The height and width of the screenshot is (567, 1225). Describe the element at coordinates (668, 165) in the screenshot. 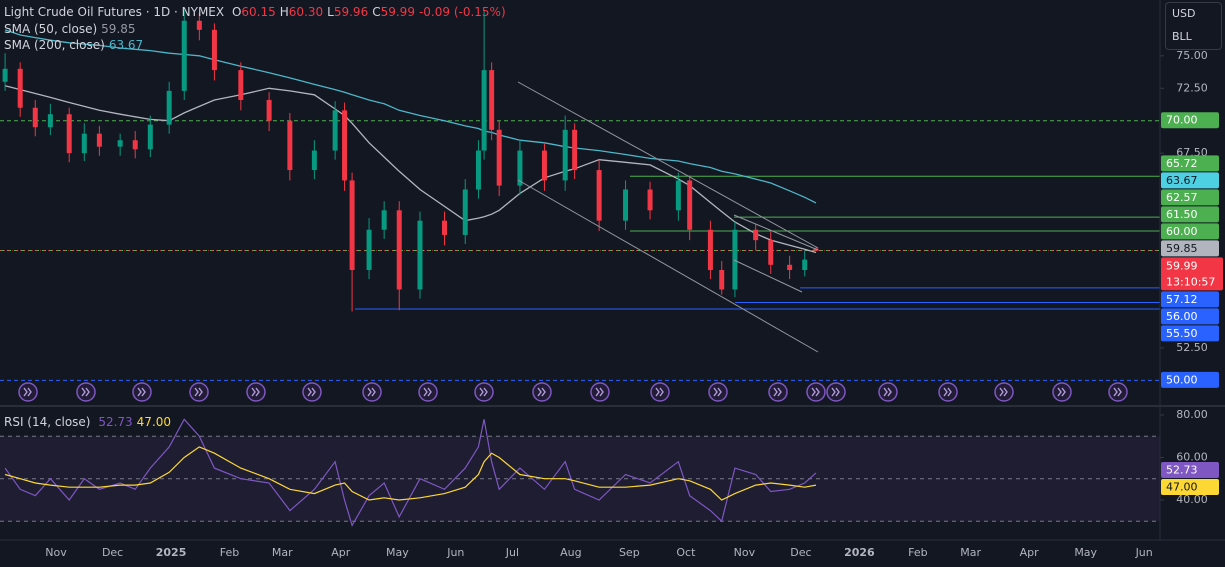

I see `channel-upper` at that location.